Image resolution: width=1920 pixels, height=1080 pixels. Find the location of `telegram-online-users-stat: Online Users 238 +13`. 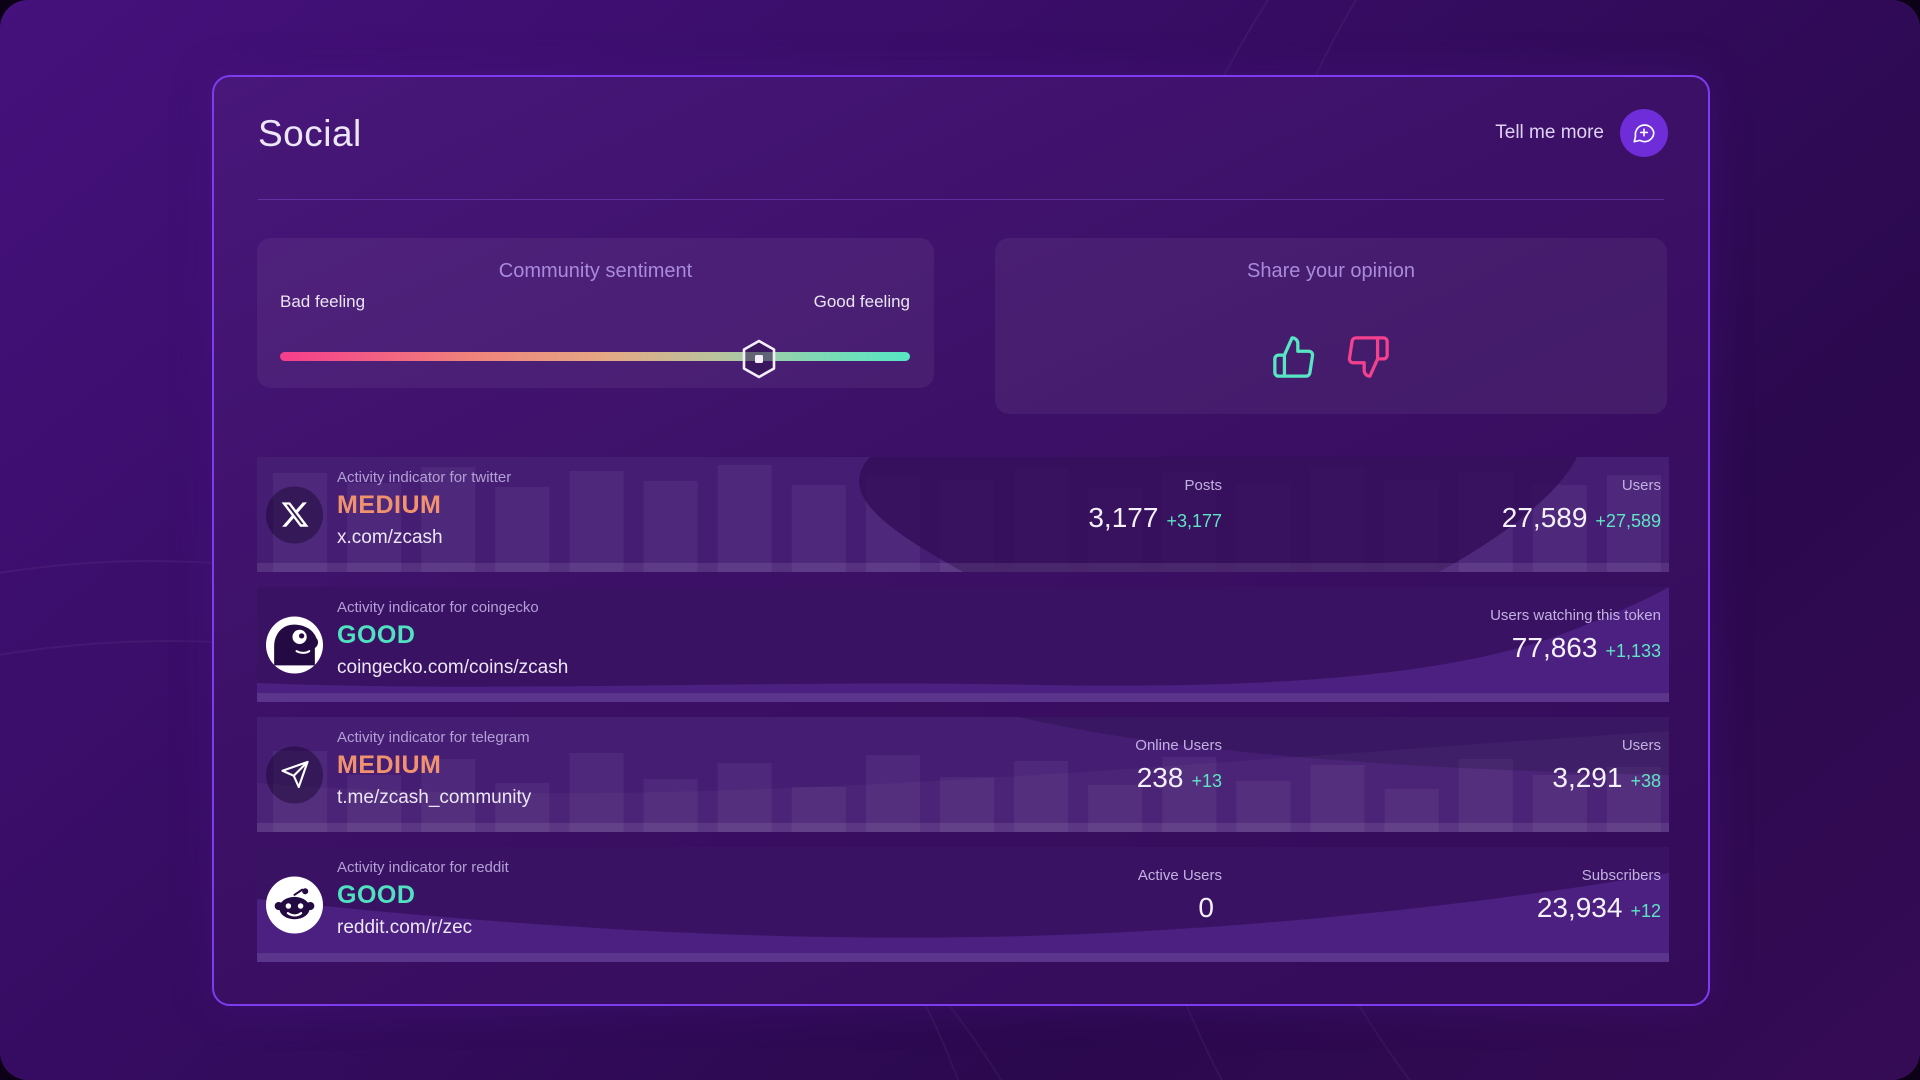

telegram-online-users-stat: Online Users 238 +13 is located at coordinates (1178, 765).